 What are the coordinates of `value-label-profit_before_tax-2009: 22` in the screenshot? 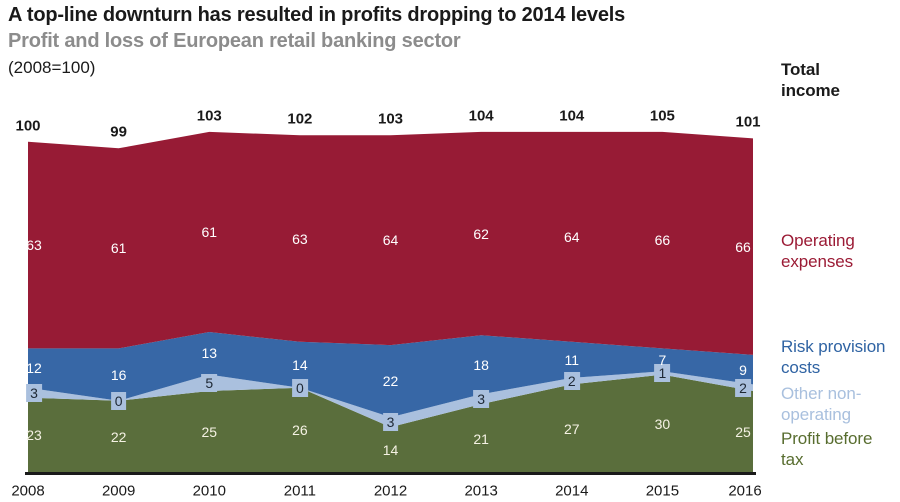 It's located at (118, 436).